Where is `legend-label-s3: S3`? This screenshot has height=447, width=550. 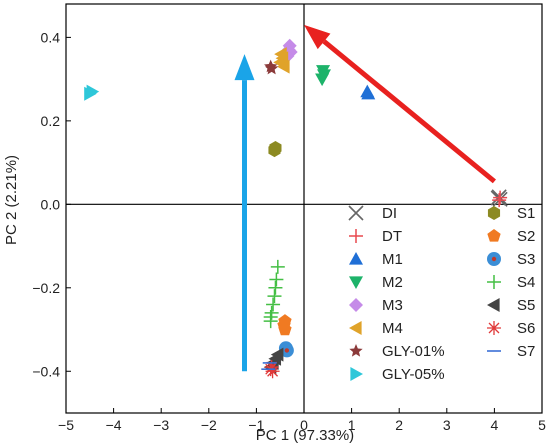 legend-label-s3: S3 is located at coordinates (526, 259).